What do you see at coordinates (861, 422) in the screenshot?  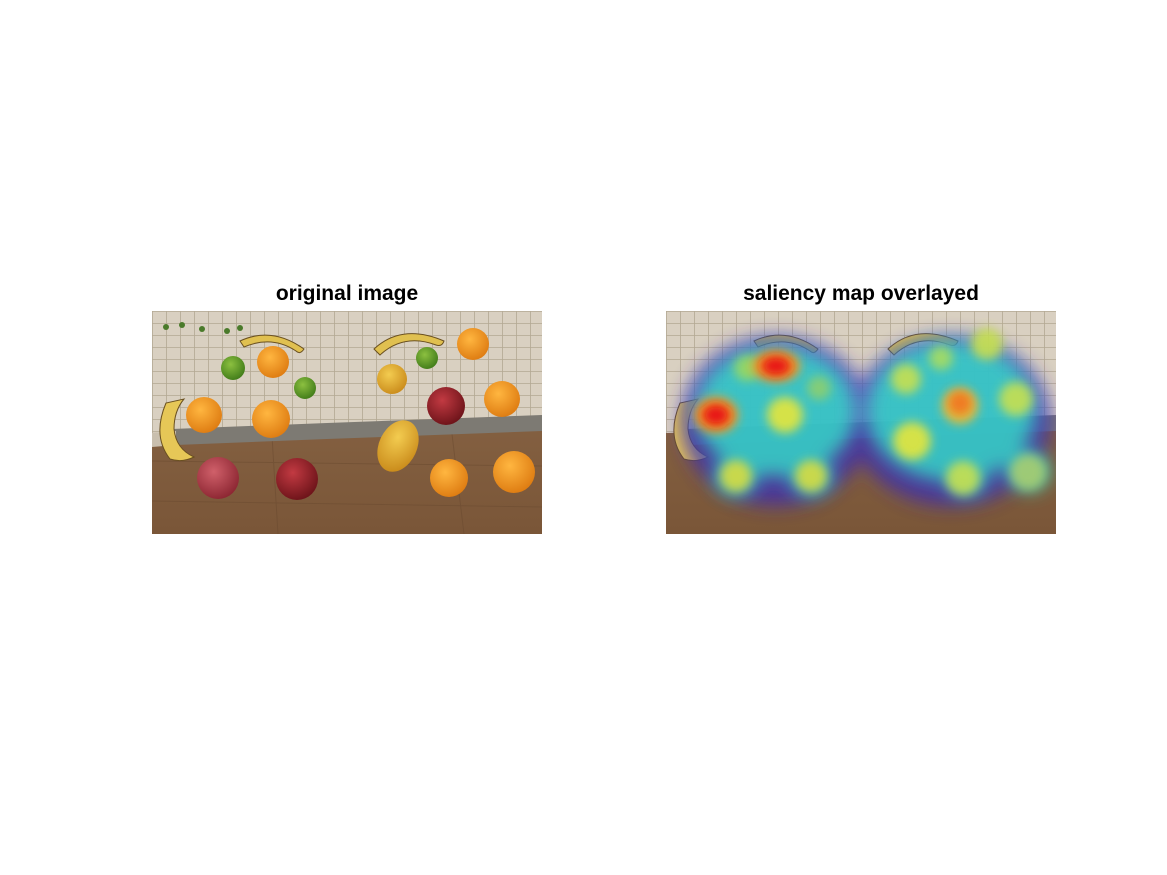 I see `saliency-overlay-image` at bounding box center [861, 422].